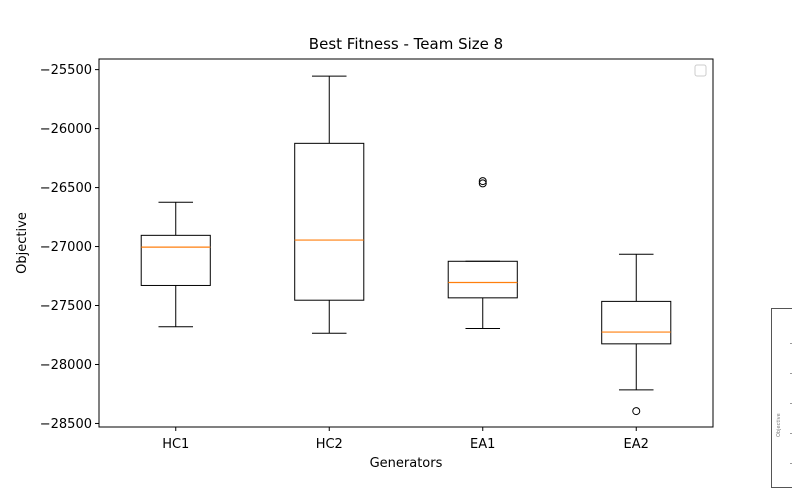 The width and height of the screenshot is (792, 488). What do you see at coordinates (175, 444) in the screenshot?
I see `x-tick-label: HC1` at bounding box center [175, 444].